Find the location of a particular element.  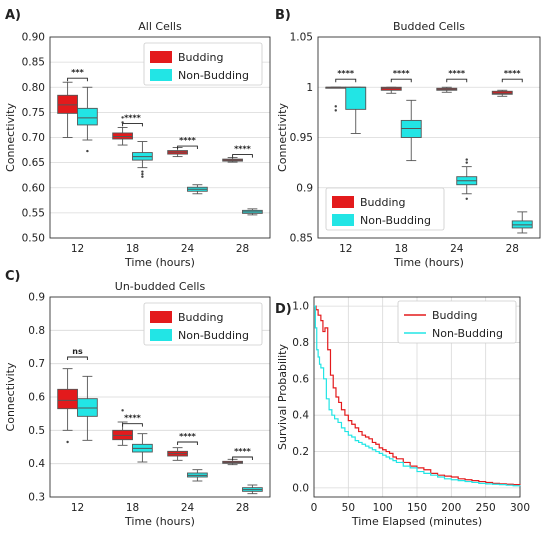

y-tick-label: 0.9 is located at coordinates (304, 188).